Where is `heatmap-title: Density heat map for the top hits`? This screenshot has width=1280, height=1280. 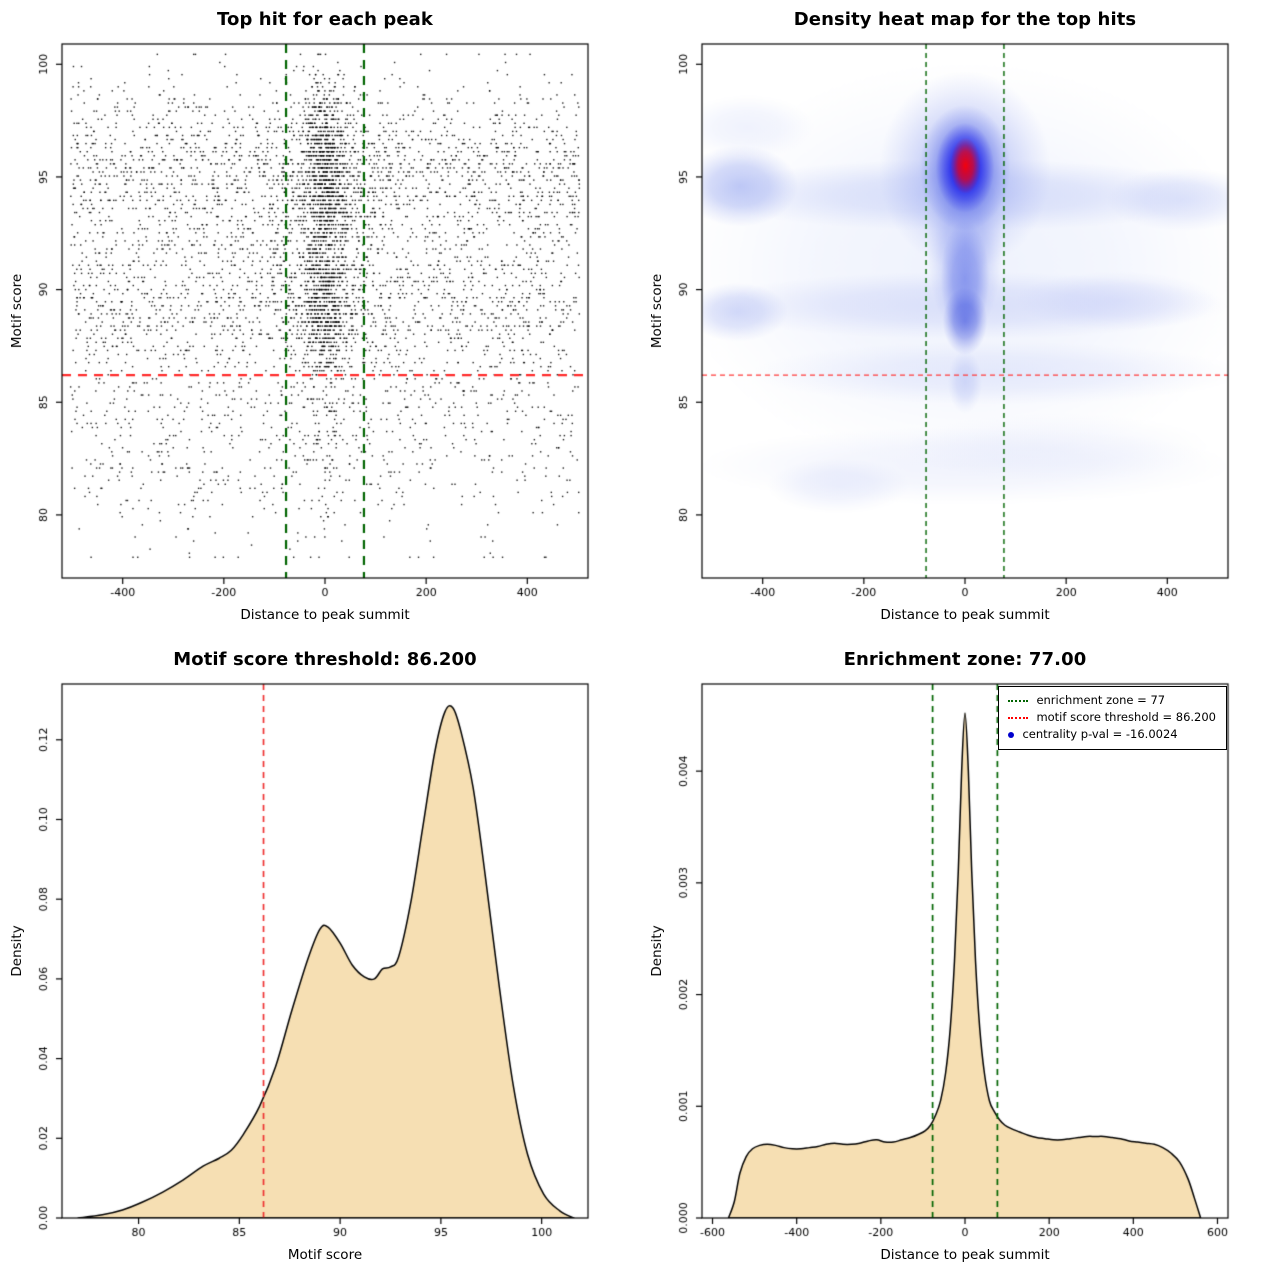
heatmap-title: Density heat map for the top hits is located at coordinates (965, 19).